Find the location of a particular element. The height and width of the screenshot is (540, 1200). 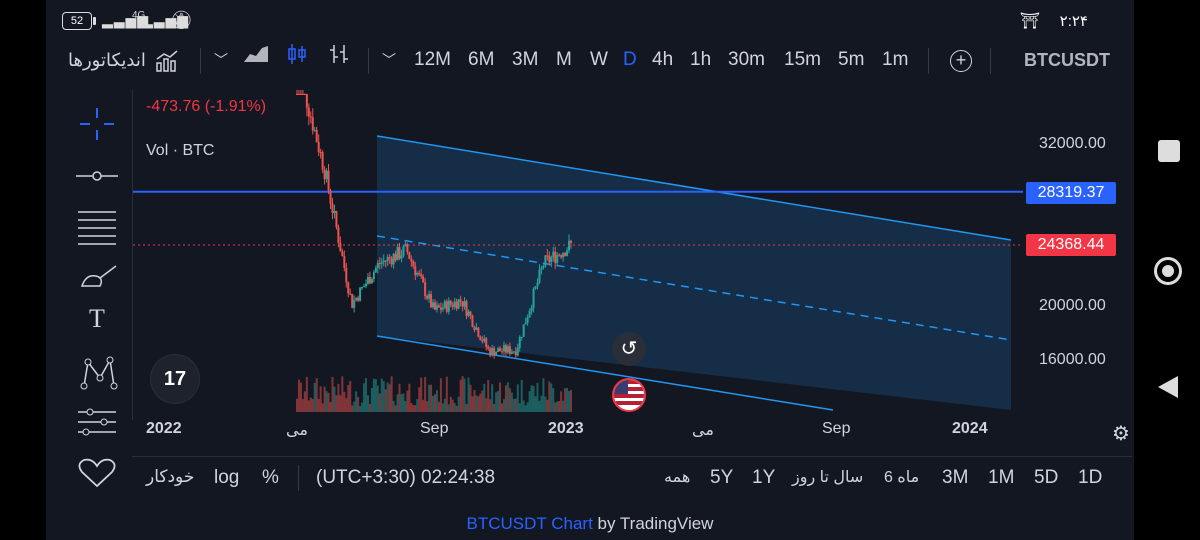

log-scale-button: log is located at coordinates (227, 477).